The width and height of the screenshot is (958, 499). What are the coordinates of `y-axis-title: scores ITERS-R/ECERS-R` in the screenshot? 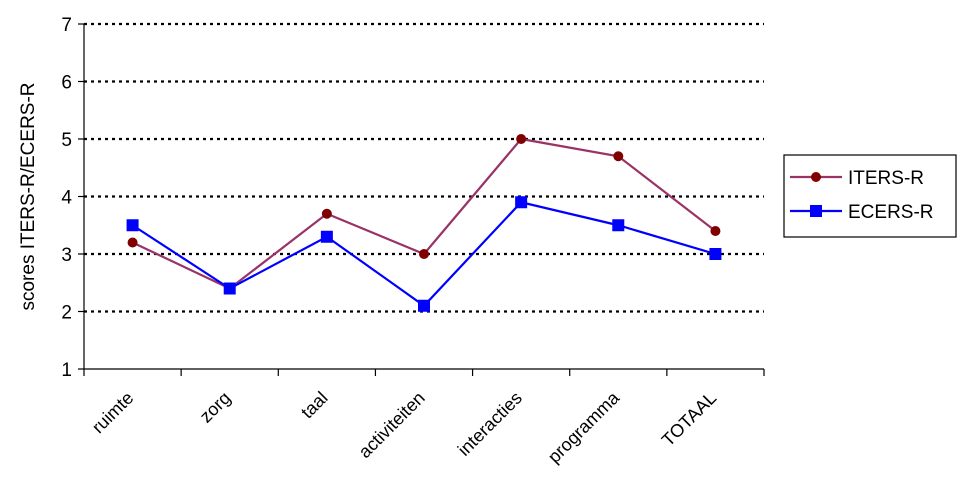 It's located at (28, 196).